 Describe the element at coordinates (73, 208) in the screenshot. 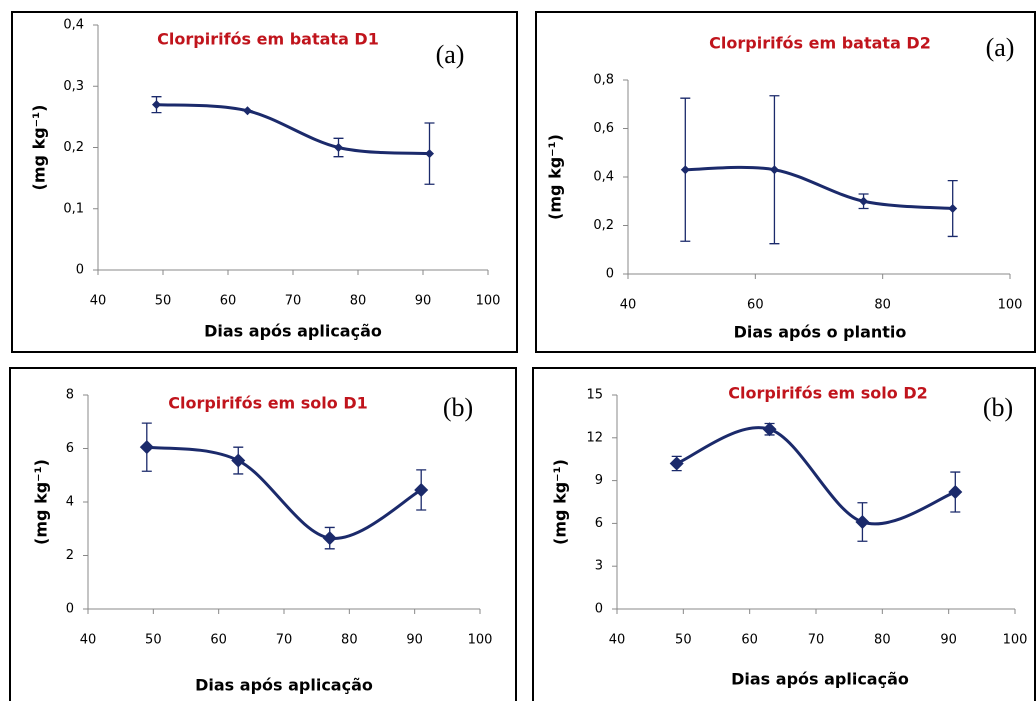

I see `y-tick-label: 0,1` at that location.